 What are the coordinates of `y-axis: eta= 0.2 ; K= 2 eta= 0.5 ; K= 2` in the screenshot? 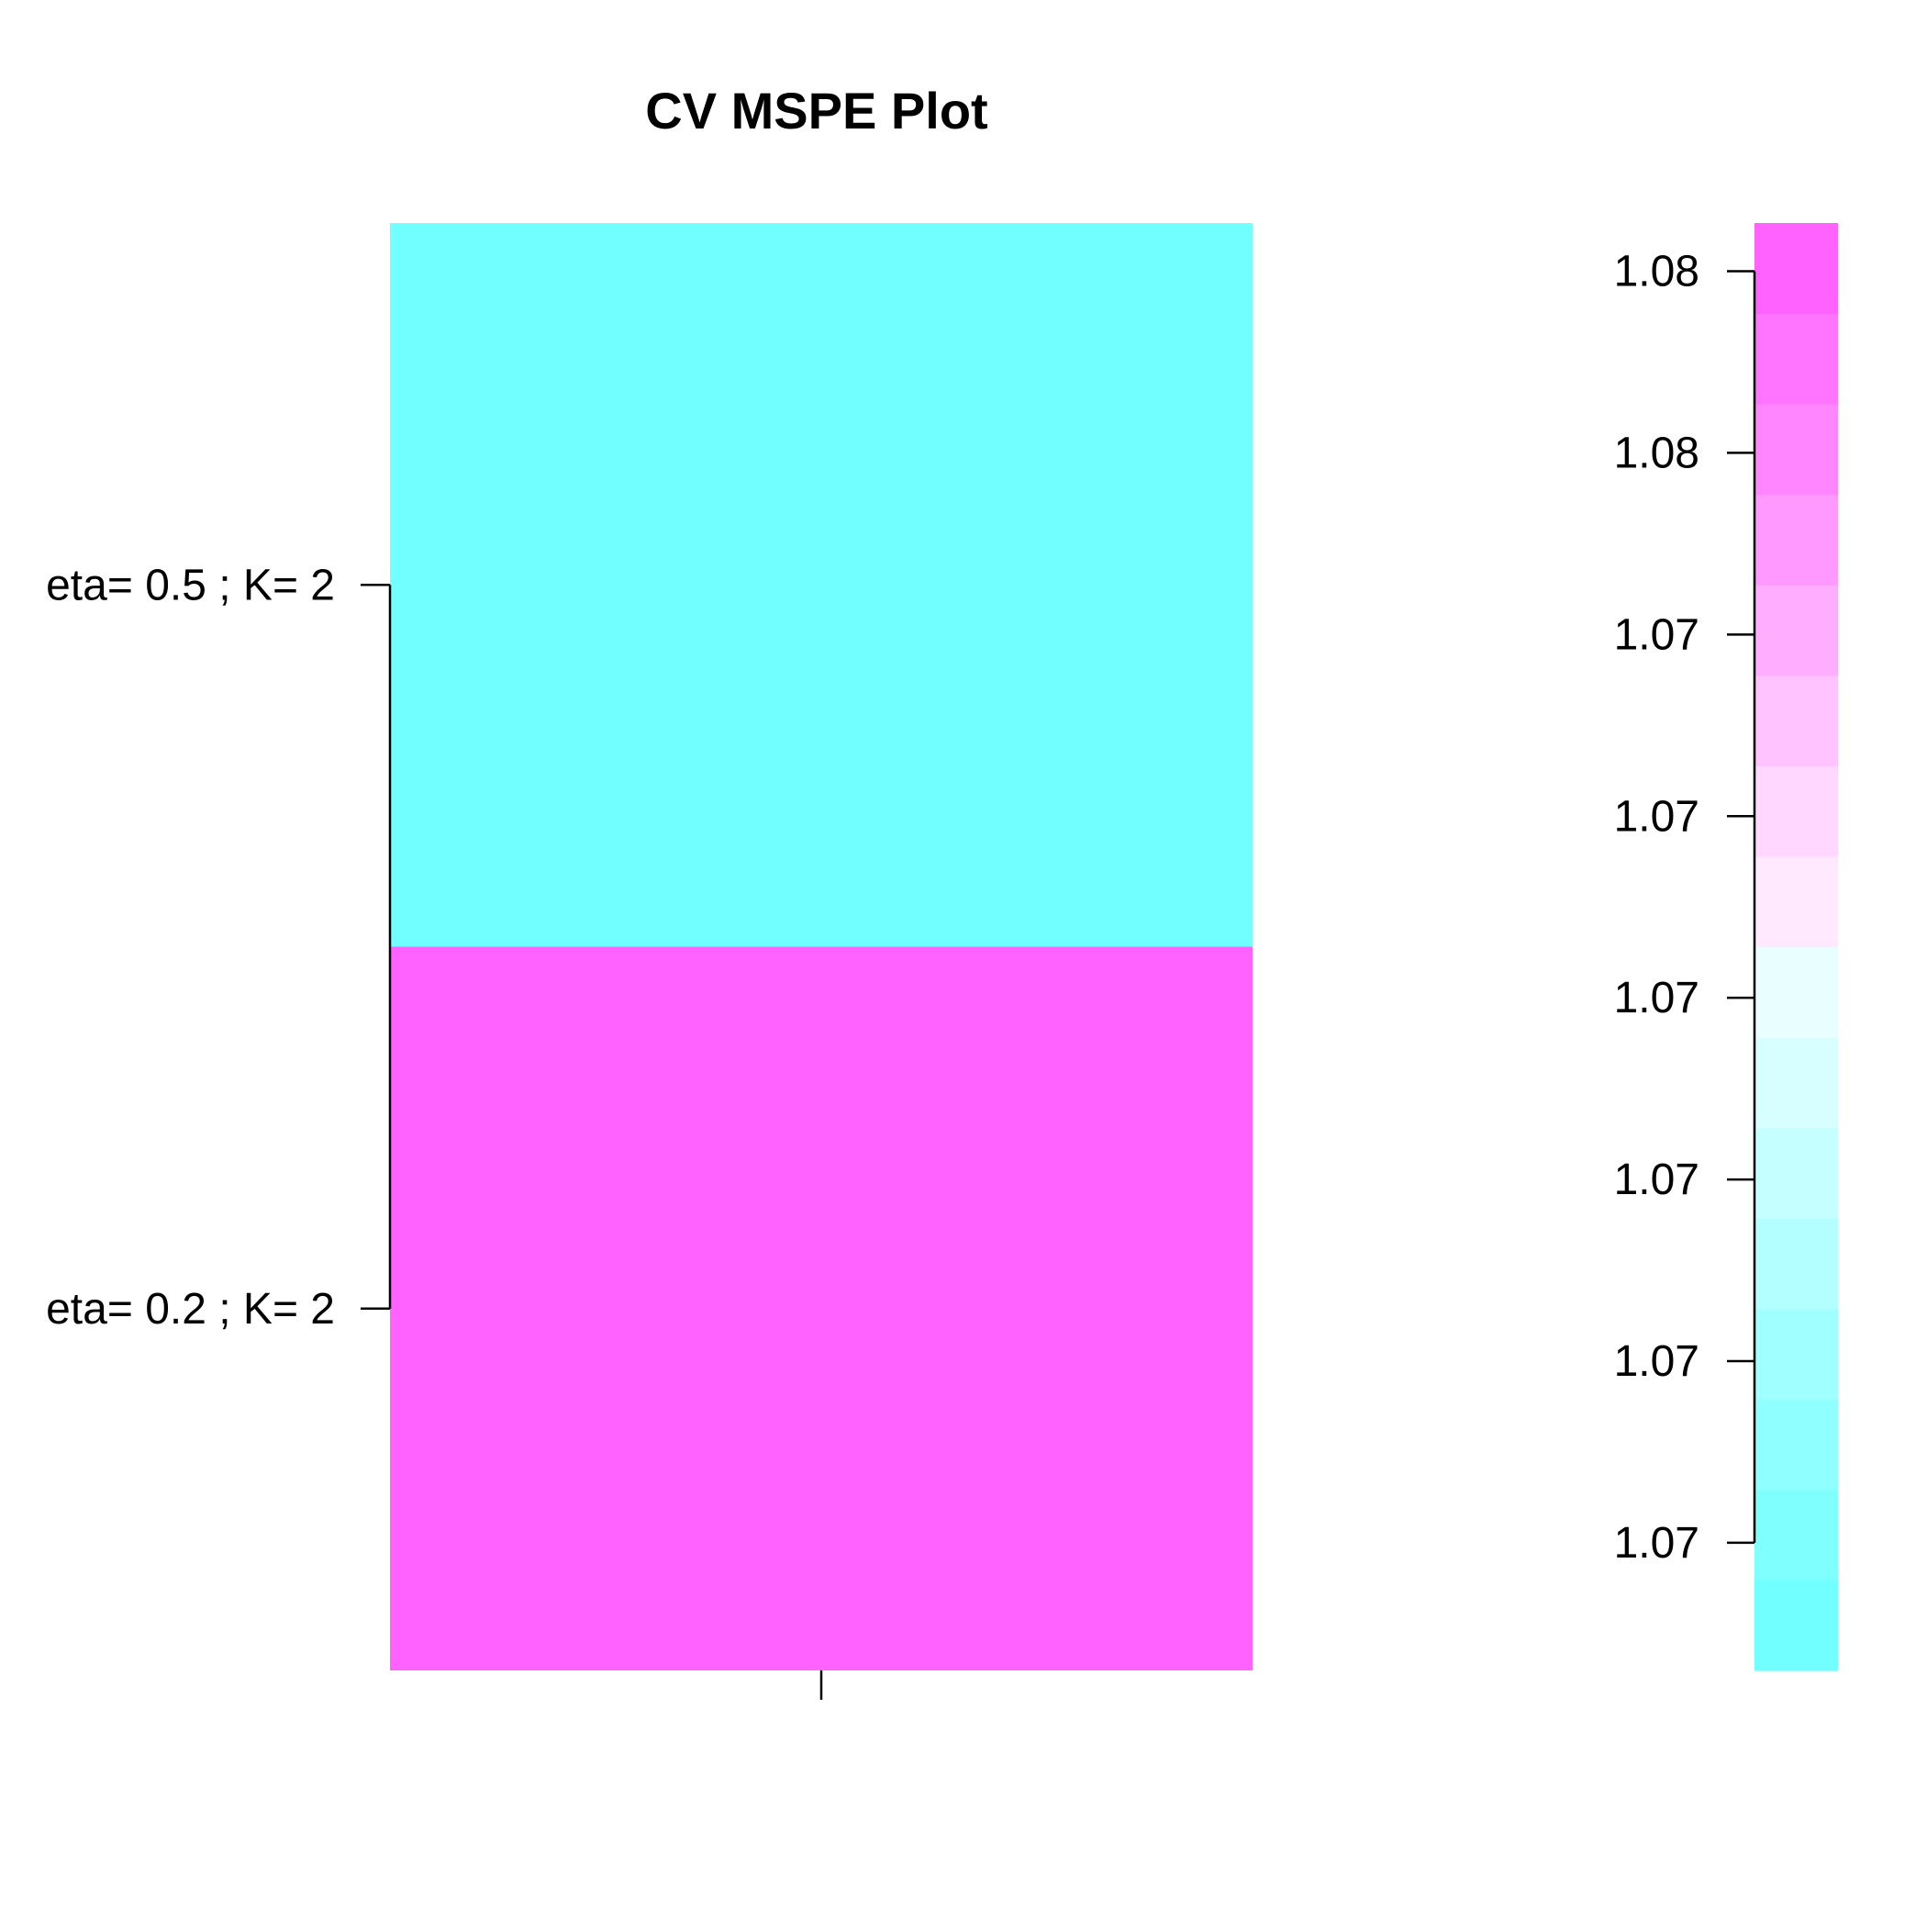 It's located at (219, 948).